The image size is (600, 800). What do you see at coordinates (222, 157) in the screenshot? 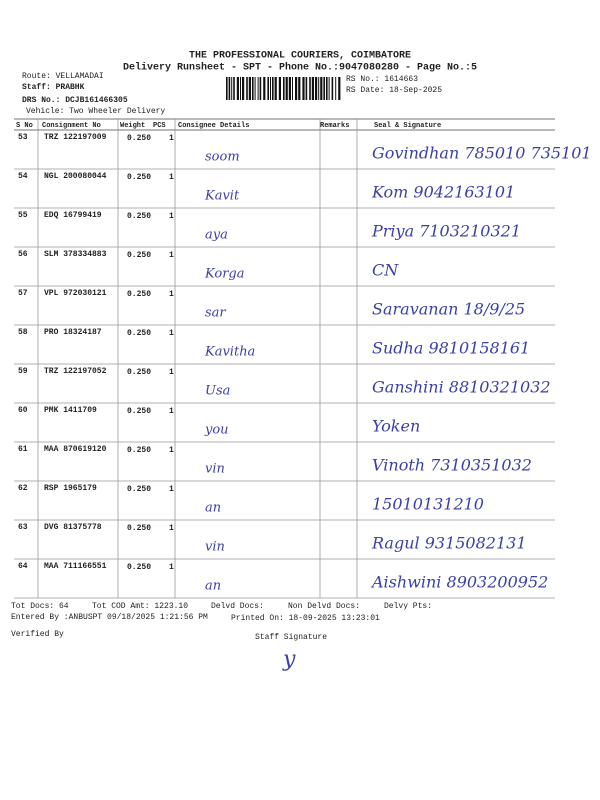
I see `consignee: soom` at bounding box center [222, 157].